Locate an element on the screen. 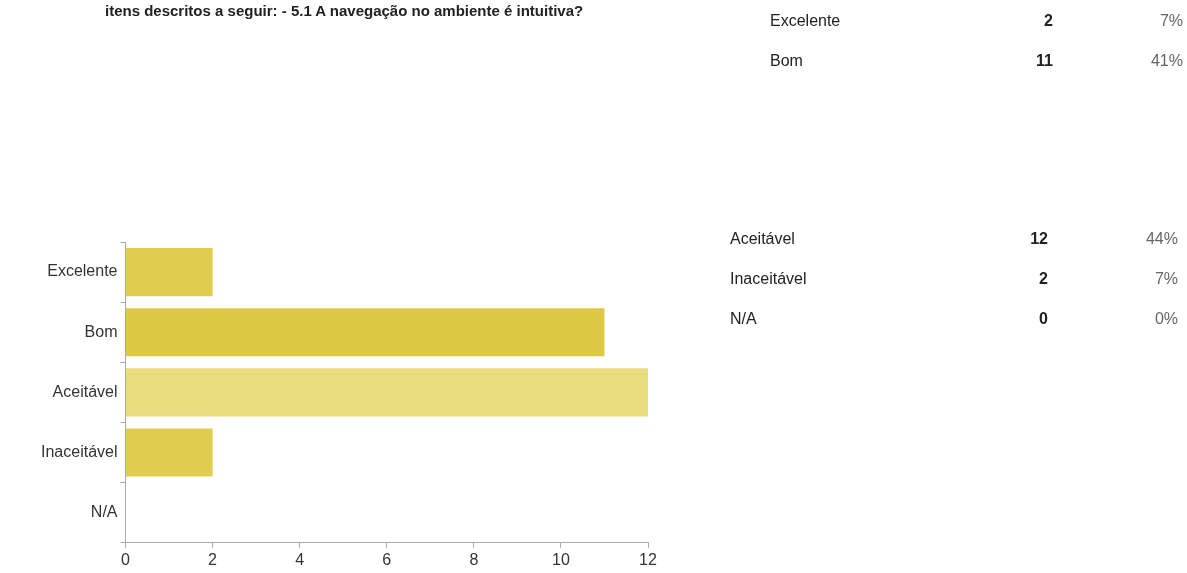  x-tick-label: 4 is located at coordinates (300, 559).